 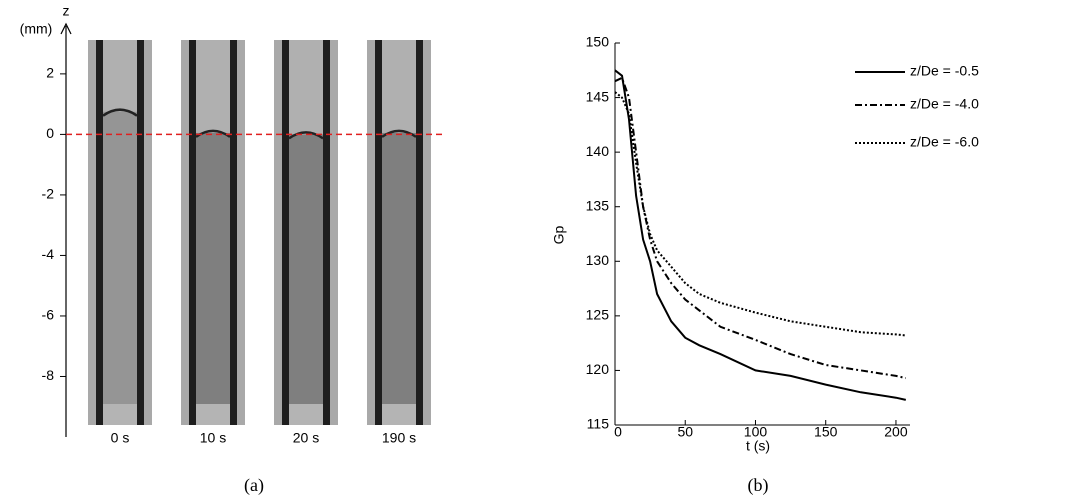 I want to click on y-tick-label: 145, so click(x=598, y=96).